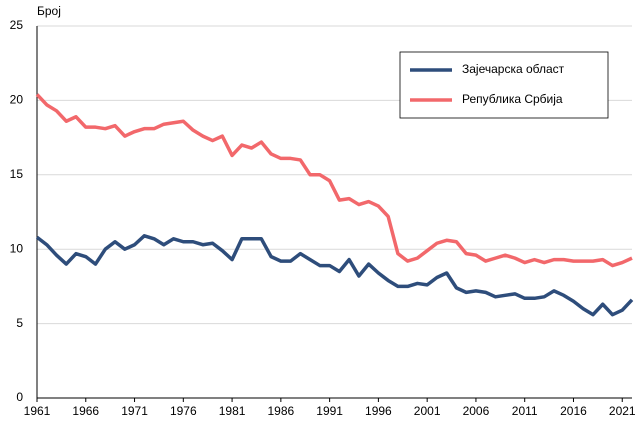 The height and width of the screenshot is (421, 635). I want to click on y-tick-label: 5, so click(19, 323).